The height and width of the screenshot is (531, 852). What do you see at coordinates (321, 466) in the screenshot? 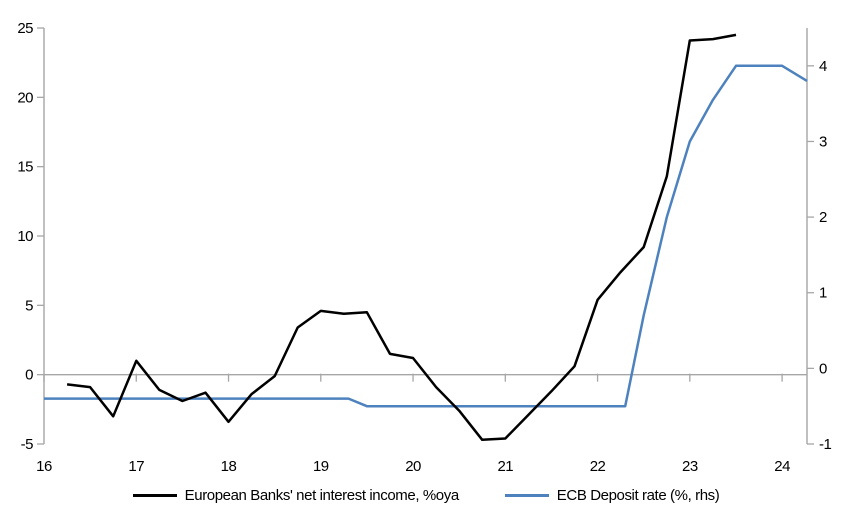
I see `x-axis-tick-label: 19` at bounding box center [321, 466].